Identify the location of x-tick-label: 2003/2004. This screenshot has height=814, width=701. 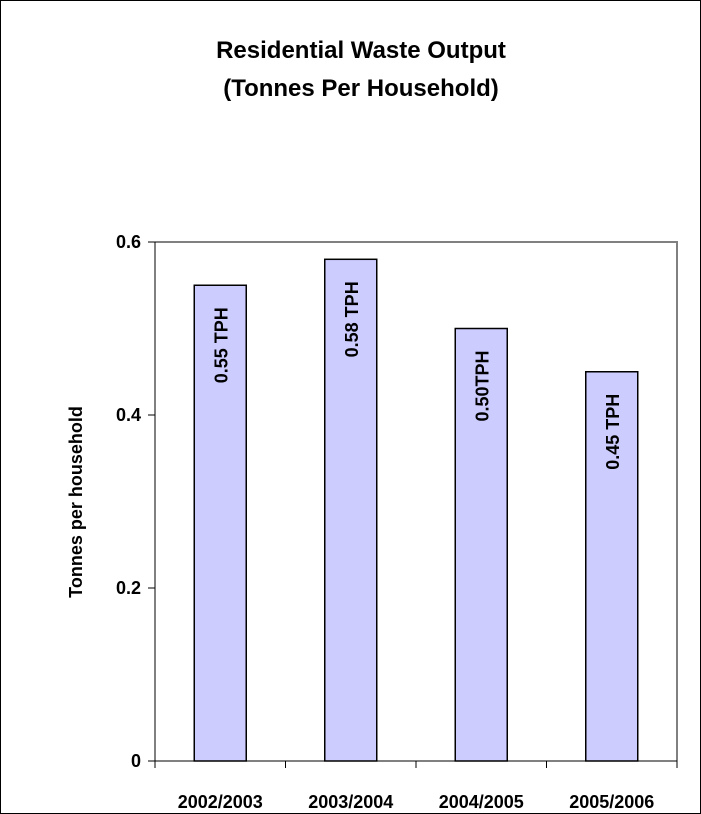
(350, 802).